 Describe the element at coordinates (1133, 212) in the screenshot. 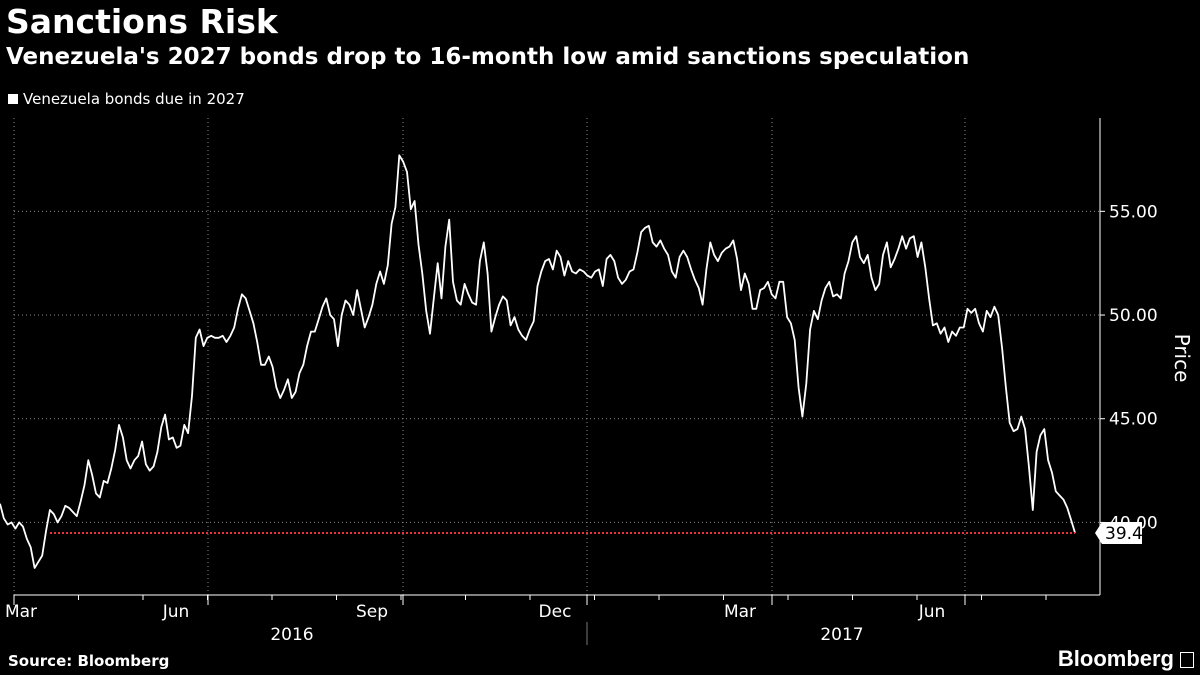

I see `y-tick-label: 55.00` at that location.